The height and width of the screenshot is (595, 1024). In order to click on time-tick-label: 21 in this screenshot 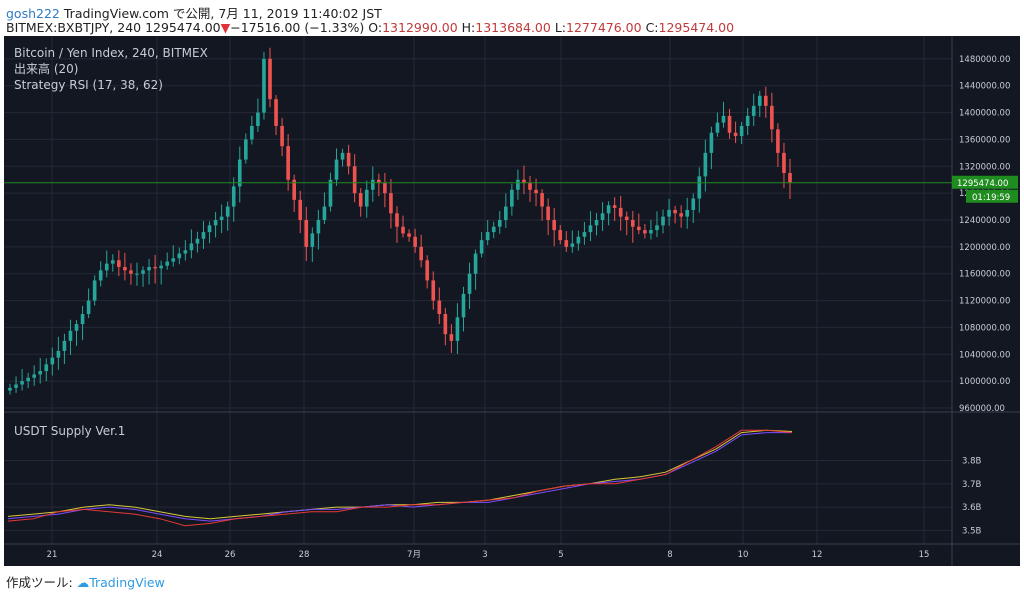, I will do `click(52, 555)`.